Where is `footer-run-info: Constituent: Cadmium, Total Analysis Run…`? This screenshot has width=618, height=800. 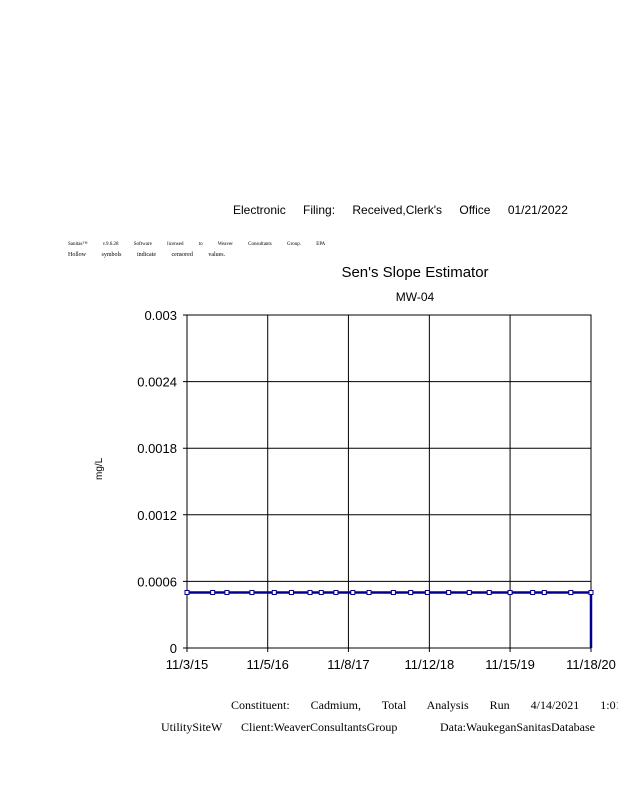
footer-run-info: Constituent: Cadmium, Total Analysis Run… is located at coordinates (424, 705).